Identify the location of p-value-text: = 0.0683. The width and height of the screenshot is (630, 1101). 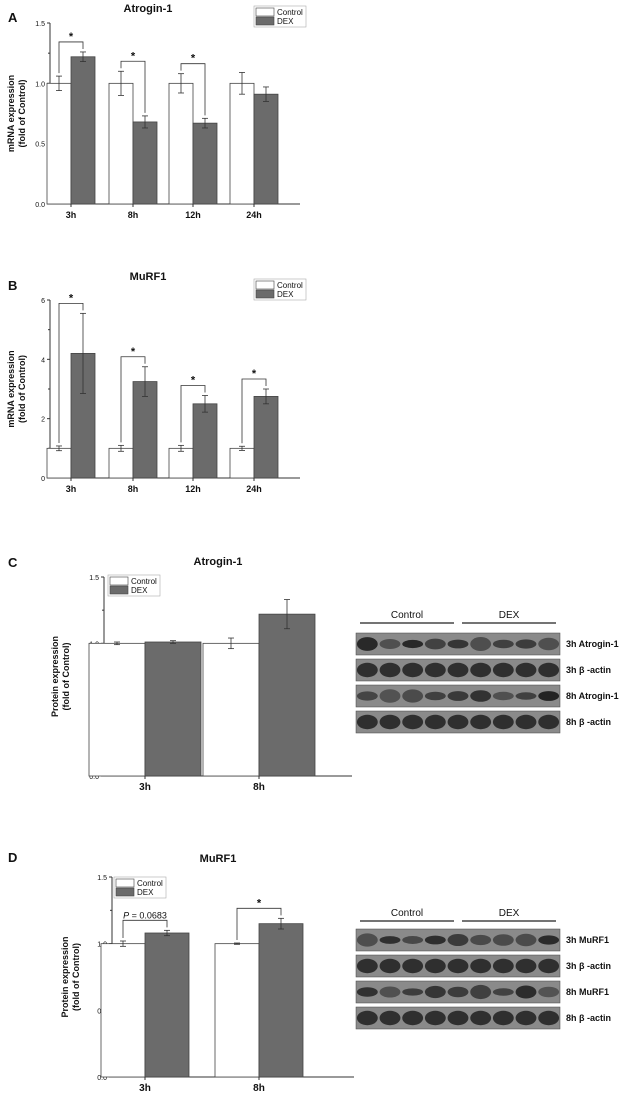
(148, 915).